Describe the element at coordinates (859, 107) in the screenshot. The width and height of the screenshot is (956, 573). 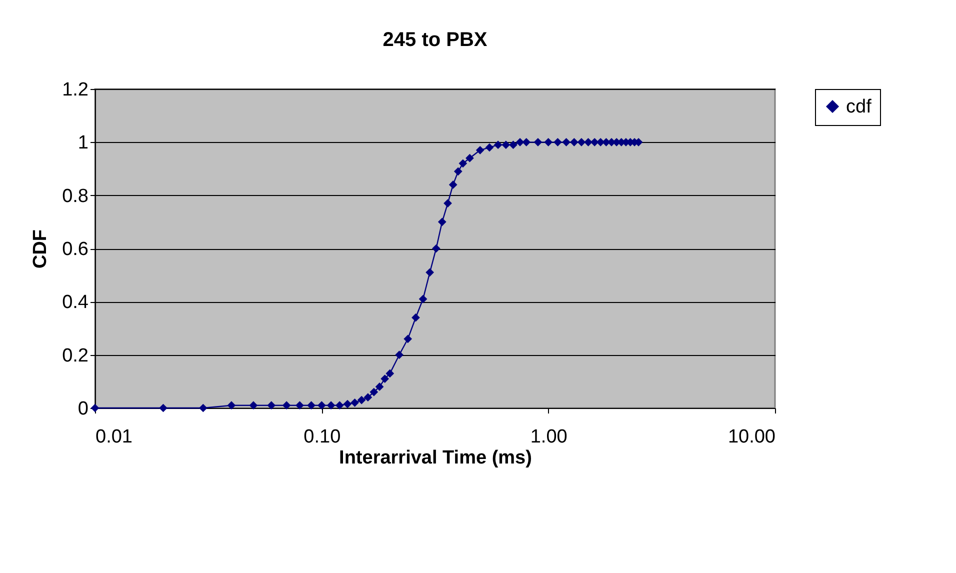
I see `legend-label: cdf` at that location.